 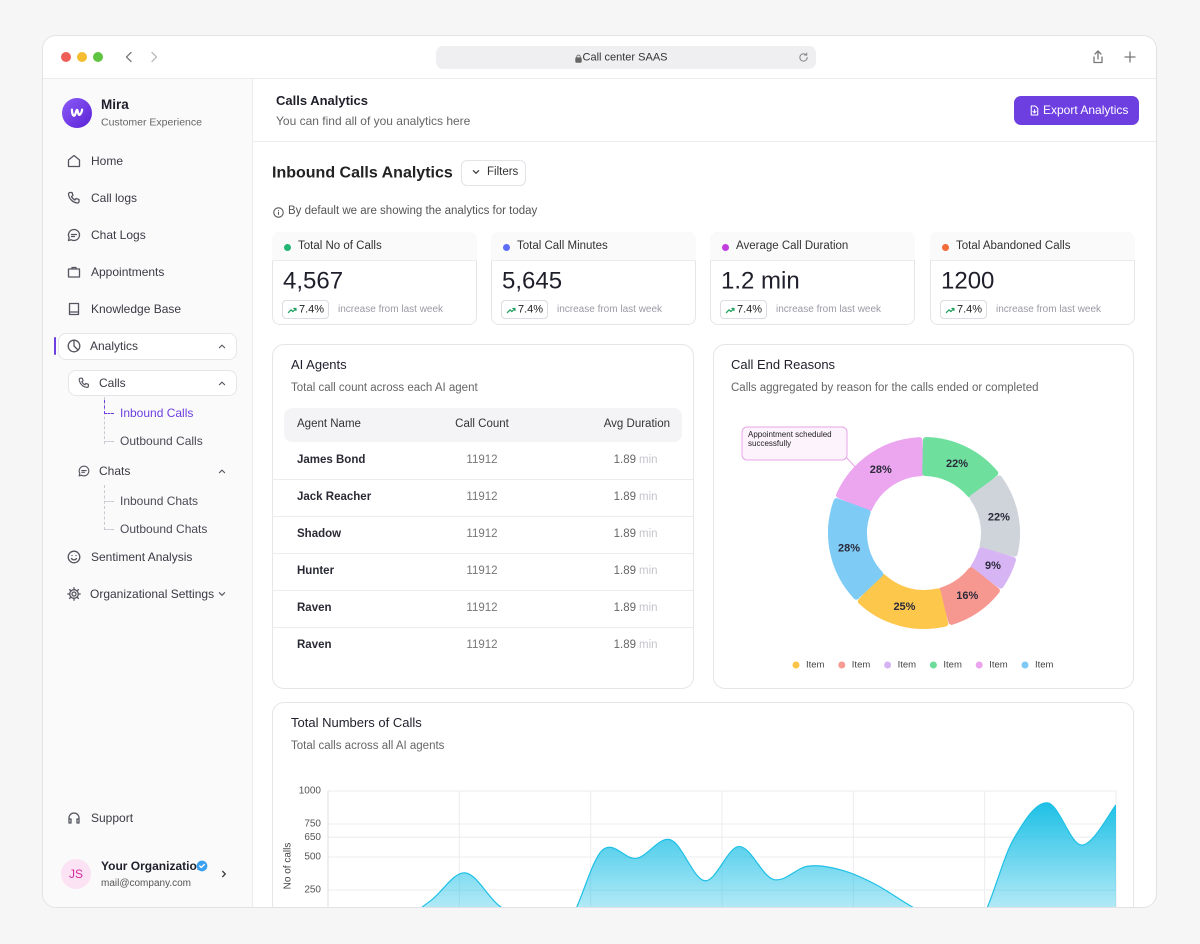 I want to click on trend-icon, so click(x=730, y=310).